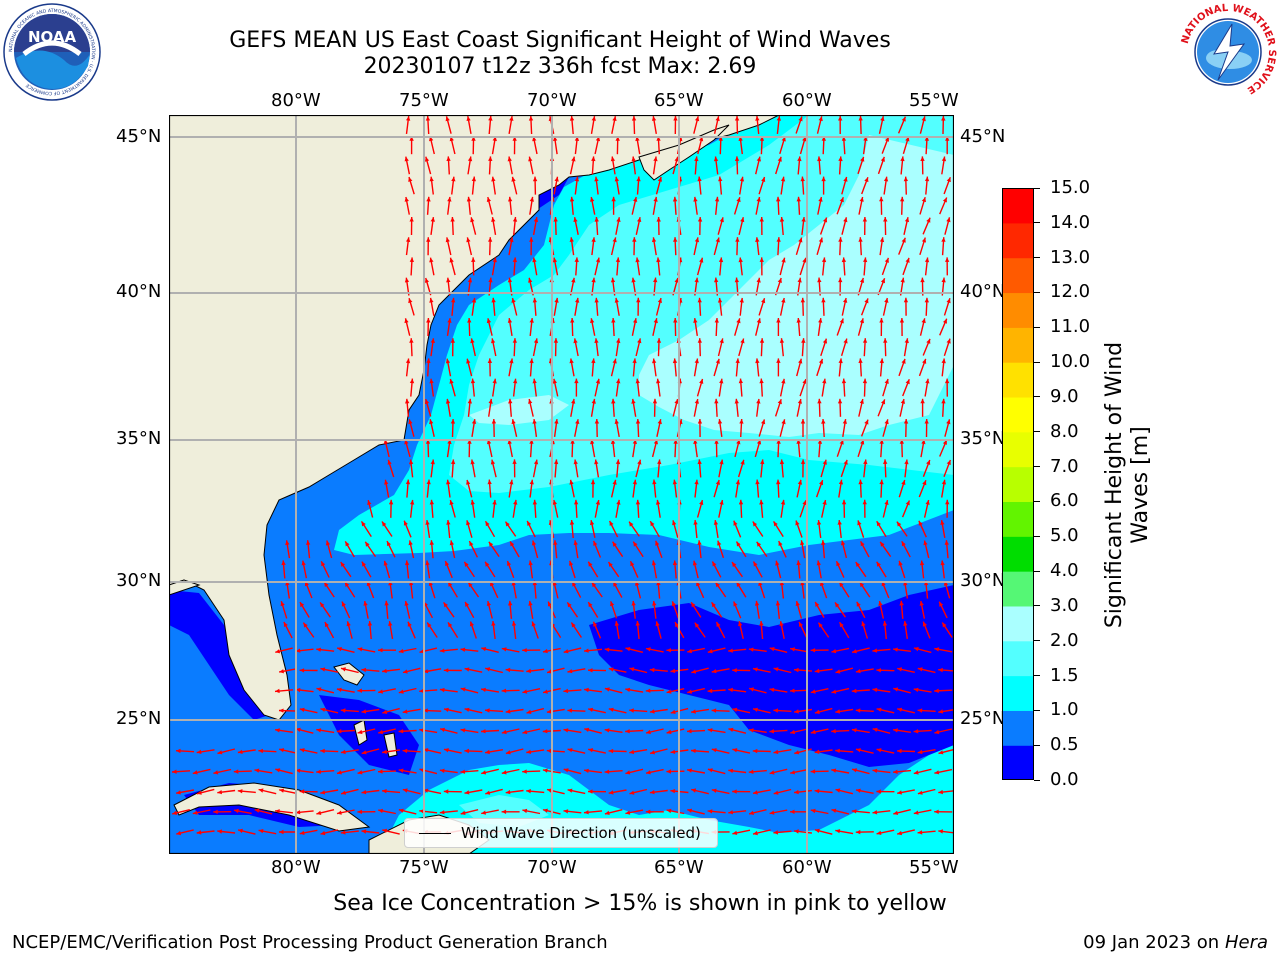 This screenshot has height=960, width=1280. What do you see at coordinates (139, 580) in the screenshot?
I see `lat-label-30n-left: 30°N` at bounding box center [139, 580].